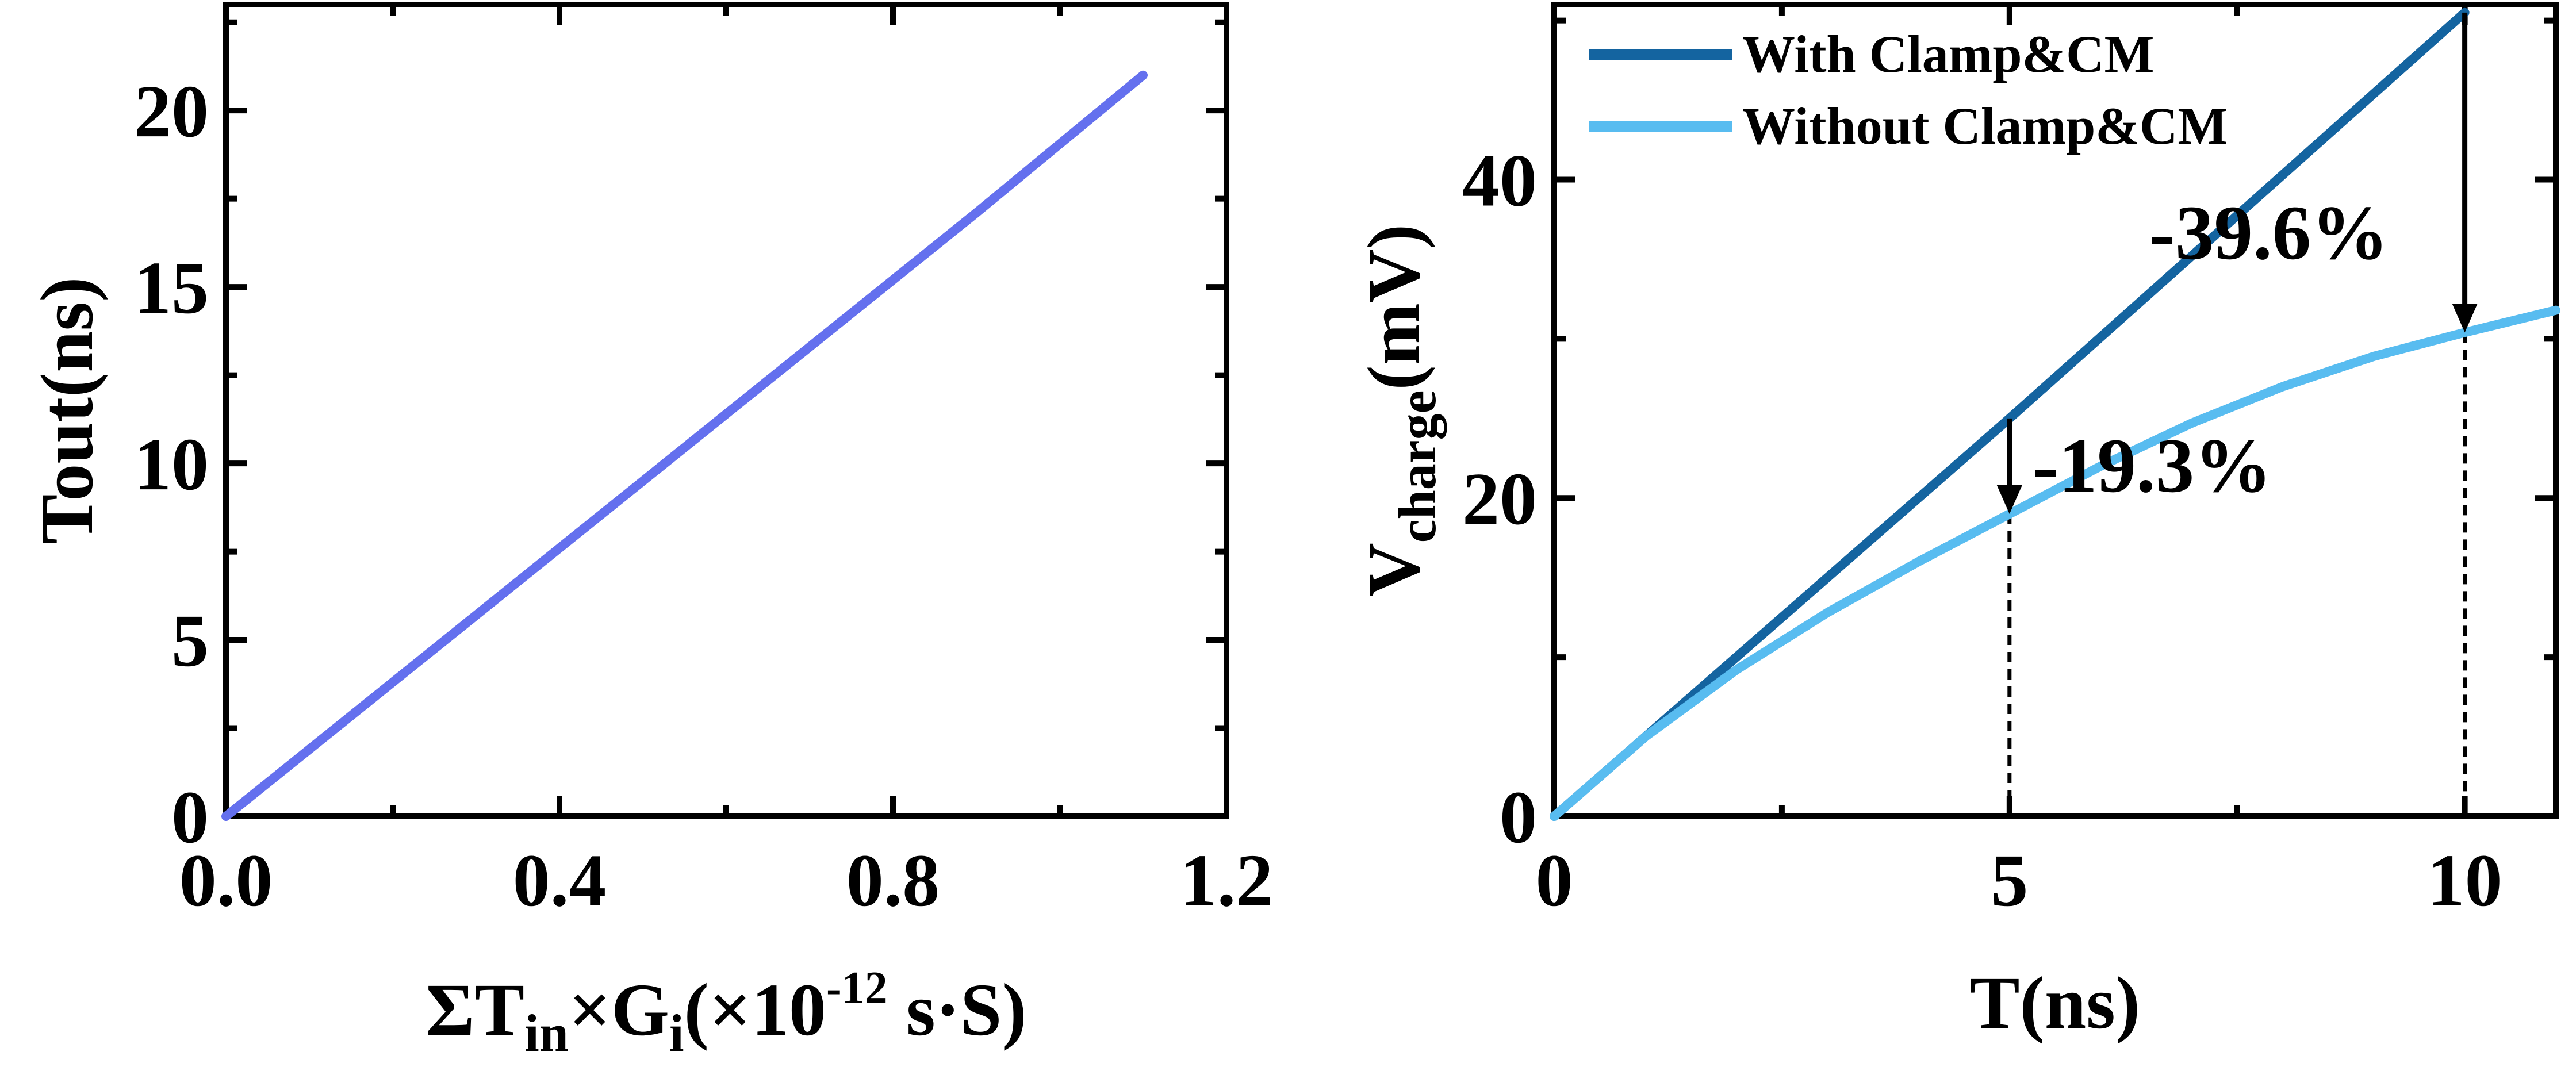 This screenshot has height=1067, width=2576. What do you see at coordinates (2152, 466) in the screenshot?
I see `annotation-label-19-3: -19.3%` at bounding box center [2152, 466].